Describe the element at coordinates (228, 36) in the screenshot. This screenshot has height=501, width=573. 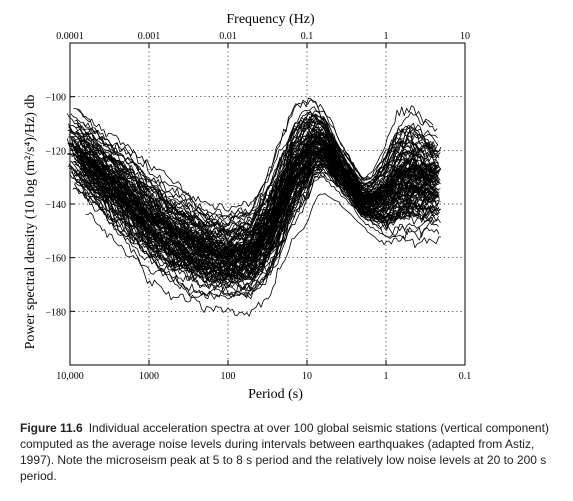
I see `top-tick-label: 0.01` at that location.